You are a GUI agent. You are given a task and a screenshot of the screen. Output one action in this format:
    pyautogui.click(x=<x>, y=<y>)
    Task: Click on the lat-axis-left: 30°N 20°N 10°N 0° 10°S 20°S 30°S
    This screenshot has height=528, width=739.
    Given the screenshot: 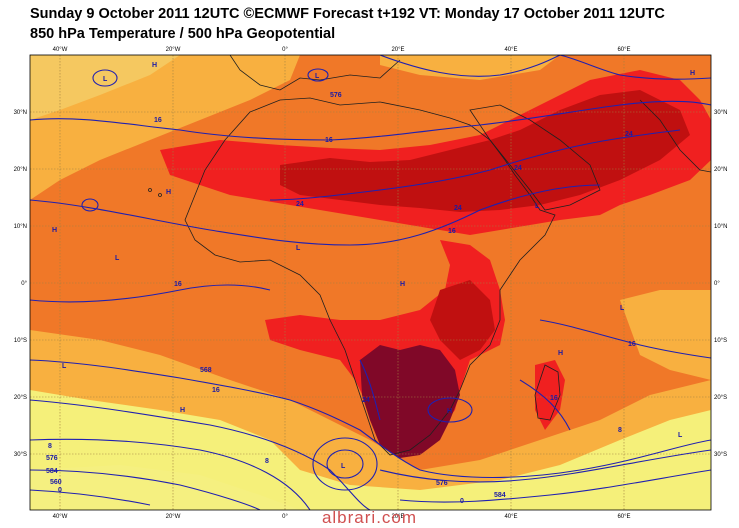 What is the action you would take?
    pyautogui.click(x=21, y=284)
    